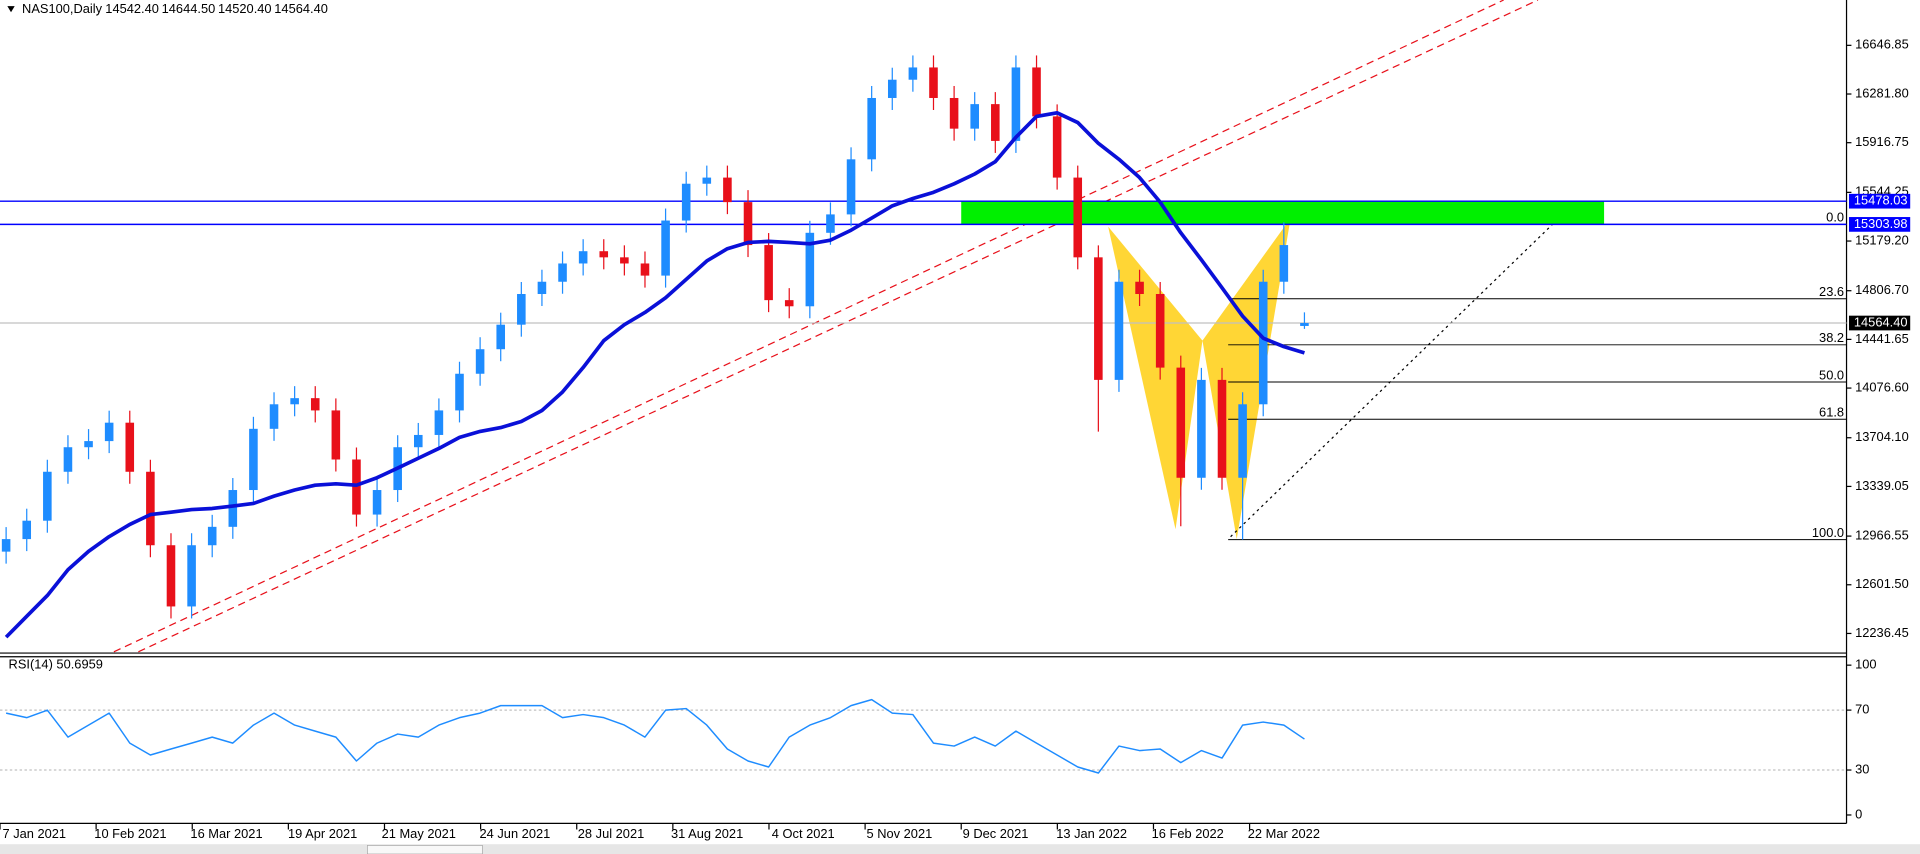 The image size is (1920, 854). What do you see at coordinates (707, 833) in the screenshot?
I see `x-tick-label: 31 Aug 2021` at bounding box center [707, 833].